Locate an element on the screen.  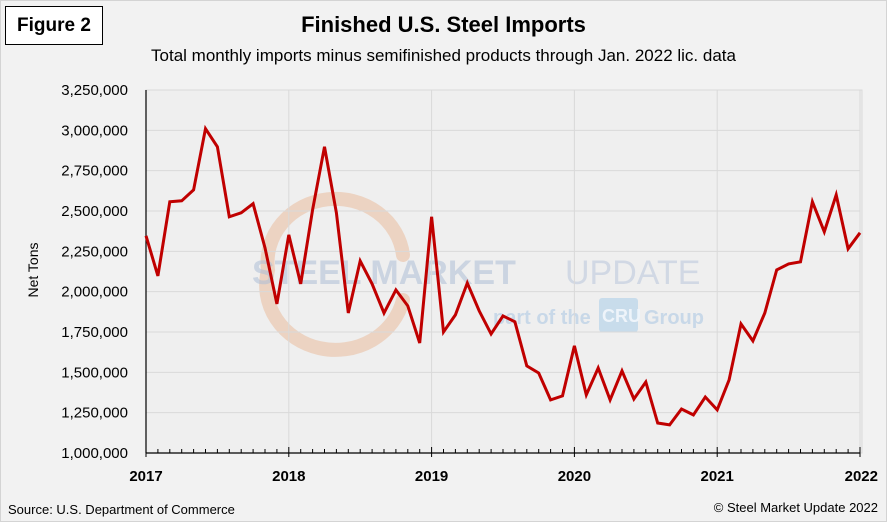
x-tick-label: 2017 is located at coordinates (145, 476).